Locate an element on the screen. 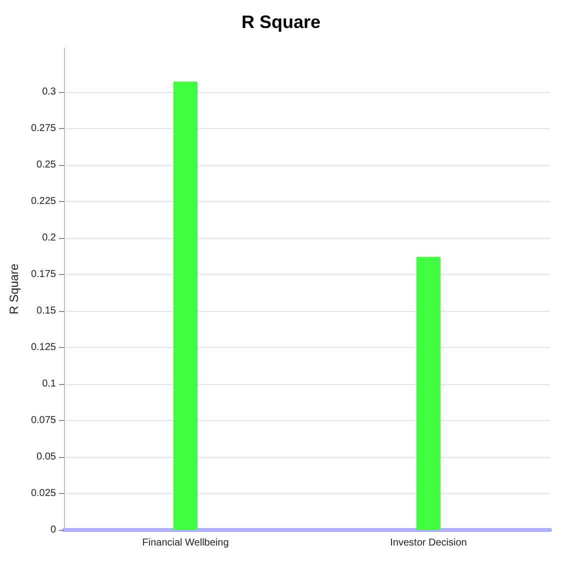 This screenshot has width=562, height=562. y-tick-label: 0.075 is located at coordinates (43, 420).